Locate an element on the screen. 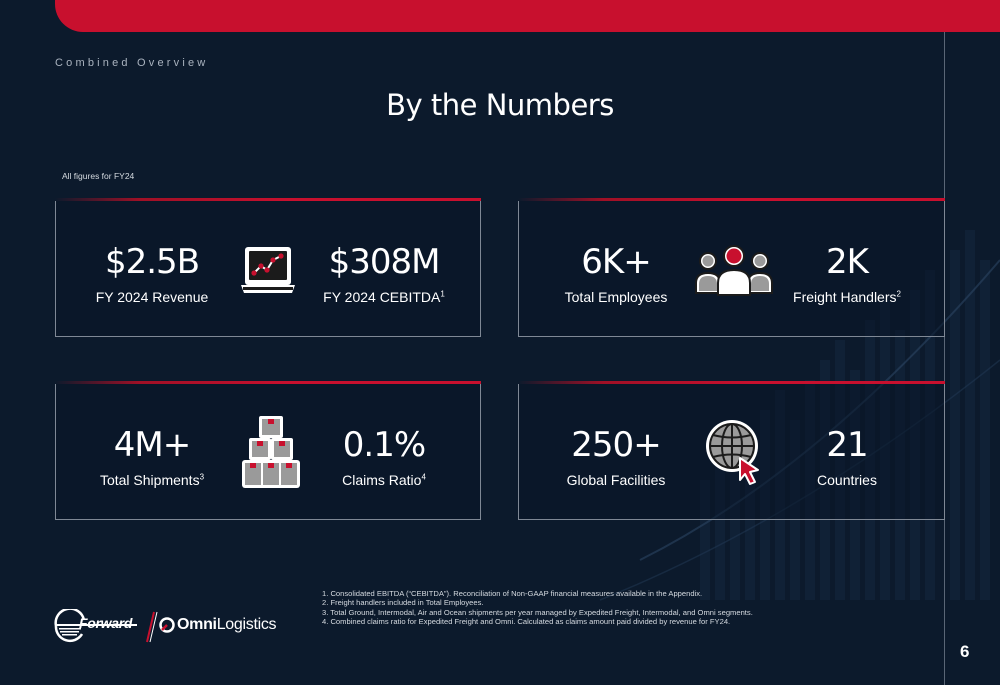 This screenshot has width=1000, height=685. freight-handlers-value: 2K is located at coordinates (847, 262).